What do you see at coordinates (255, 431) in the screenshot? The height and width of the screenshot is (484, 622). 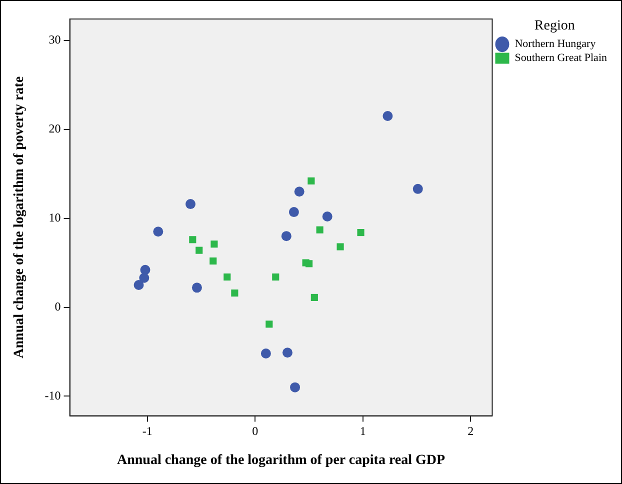 I see `x-tick-label: 0` at bounding box center [255, 431].